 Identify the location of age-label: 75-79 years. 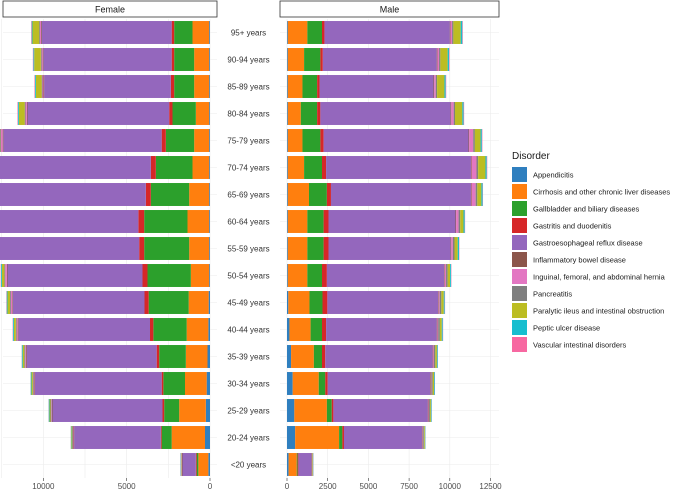
(248, 141).